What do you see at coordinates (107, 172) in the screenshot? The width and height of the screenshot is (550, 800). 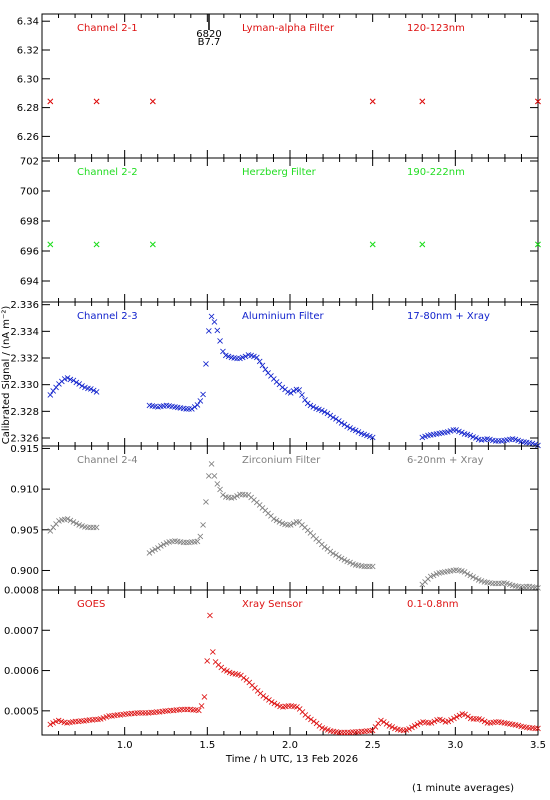 I see `panel-channel-label: Channel 2-2` at bounding box center [107, 172].